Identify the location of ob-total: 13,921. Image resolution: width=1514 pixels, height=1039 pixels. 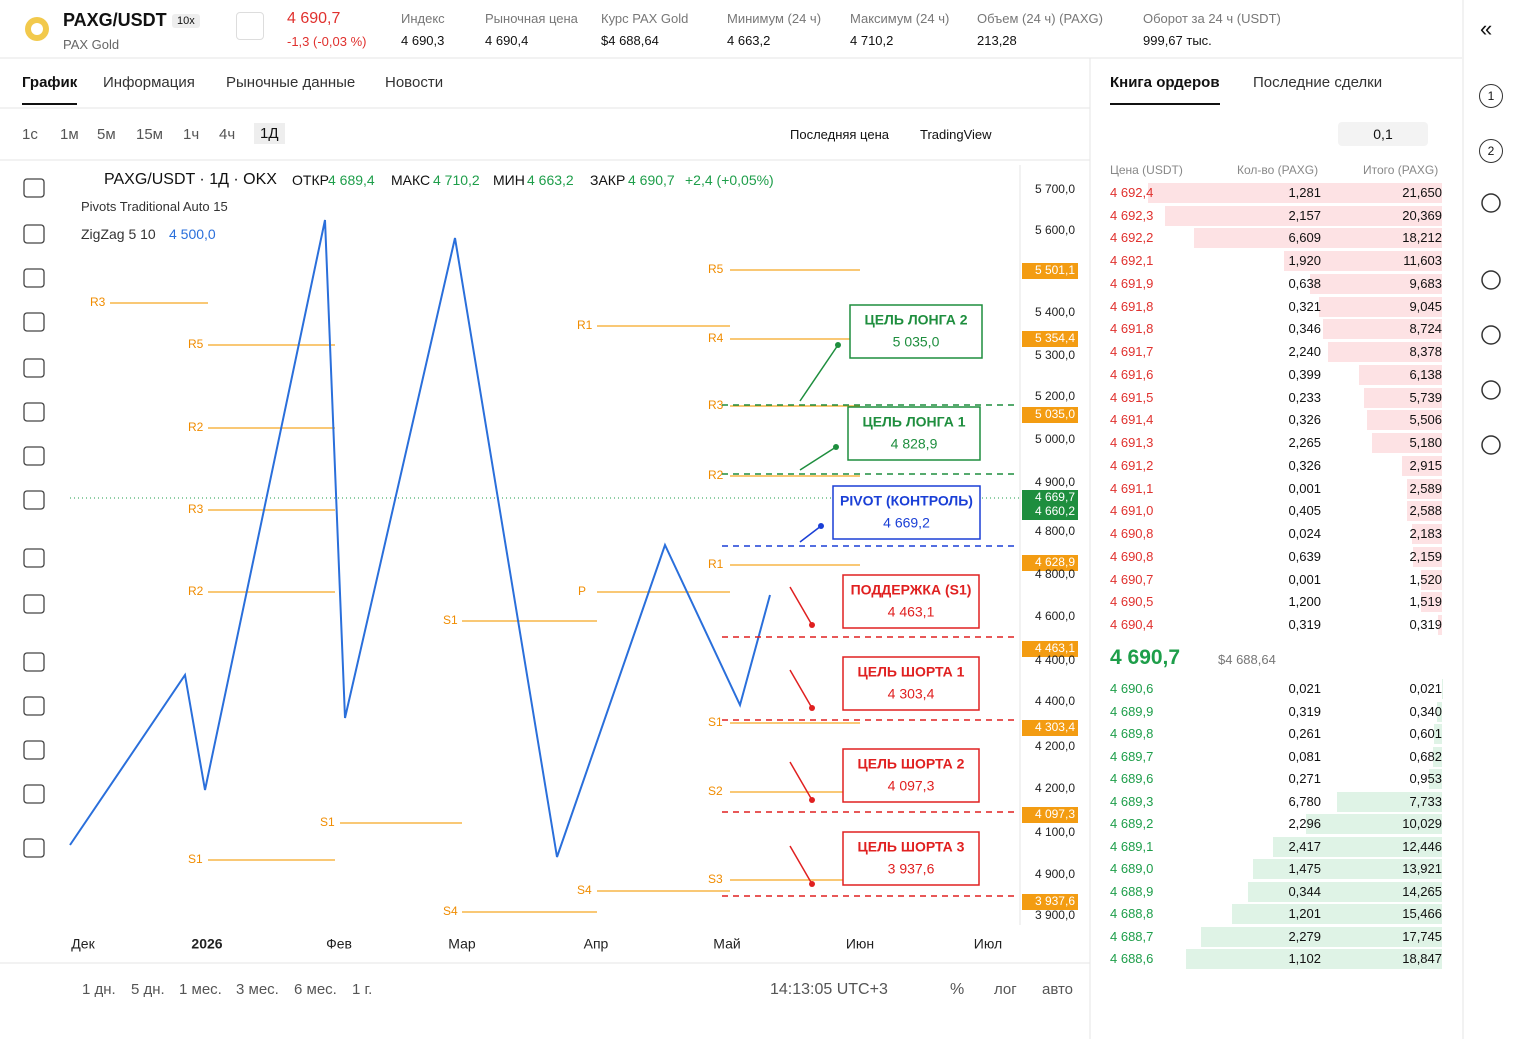
(1422, 868).